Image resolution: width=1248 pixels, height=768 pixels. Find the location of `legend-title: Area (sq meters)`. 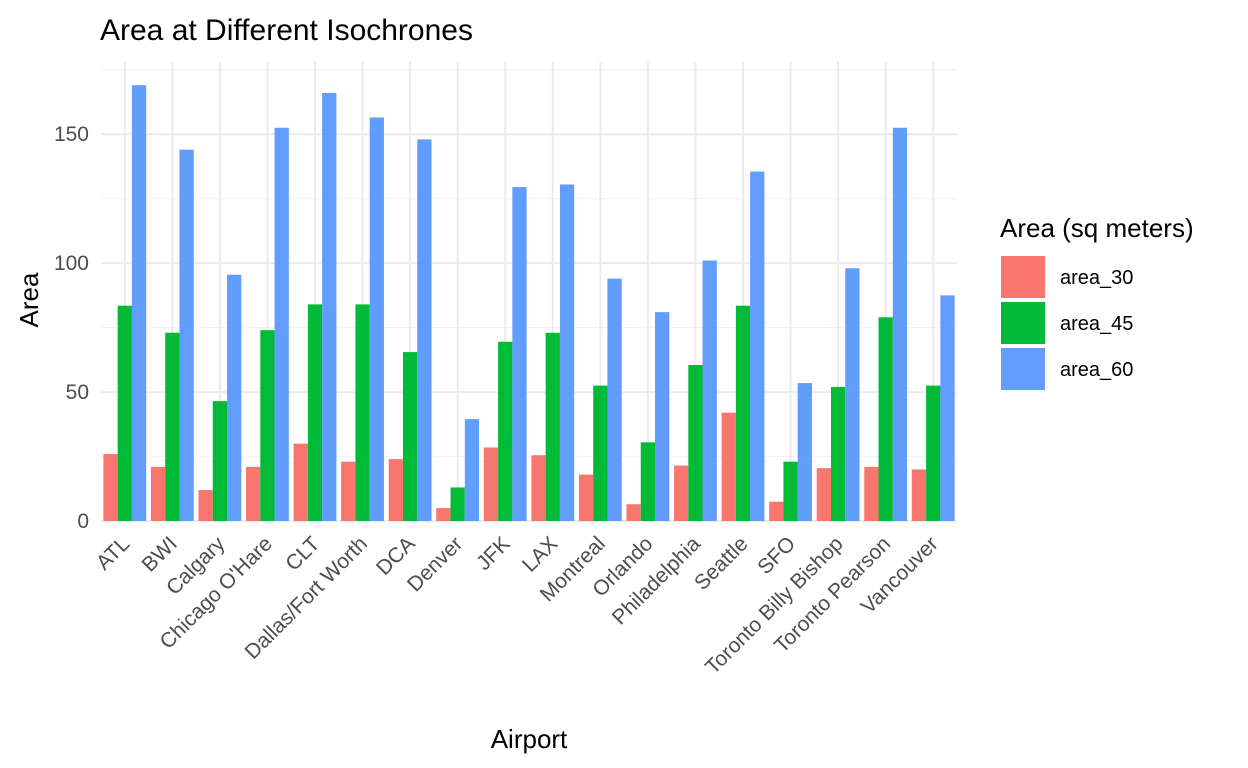

legend-title: Area (sq meters) is located at coordinates (1097, 228).